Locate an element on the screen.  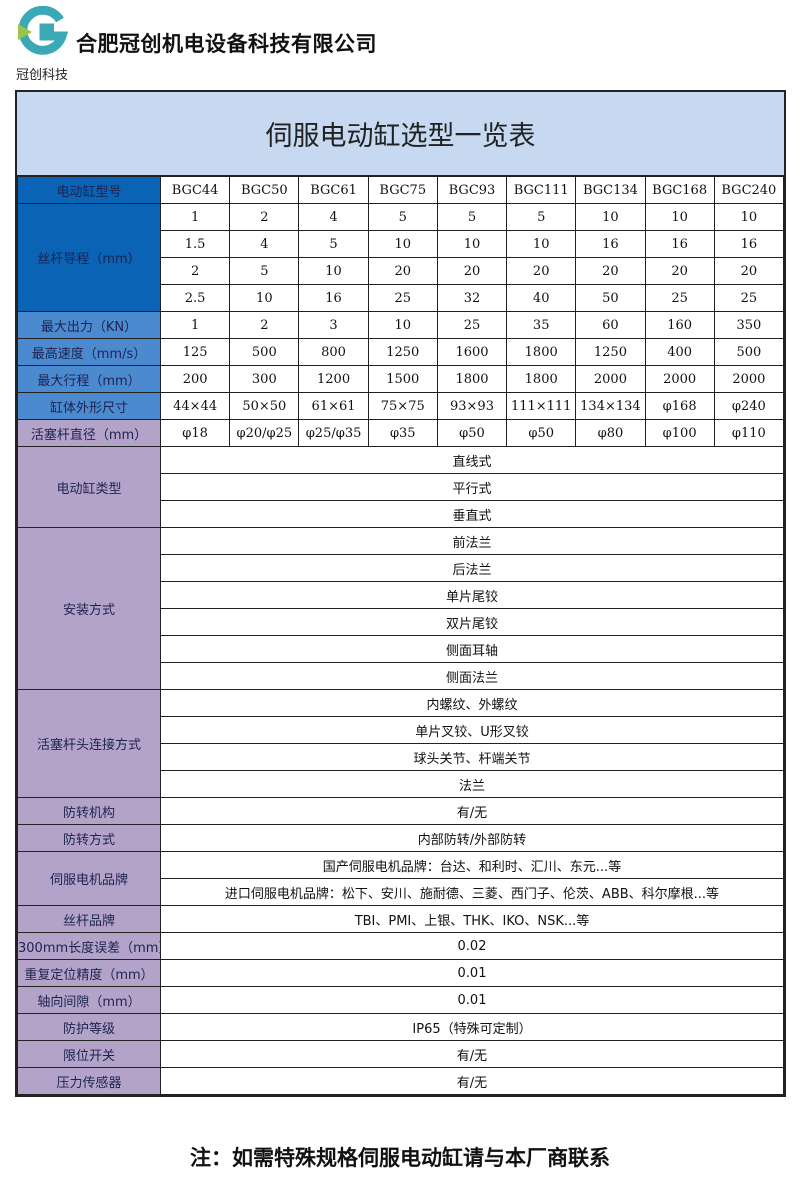
option-cell: IP65（特殊可定制） is located at coordinates (472, 1027).